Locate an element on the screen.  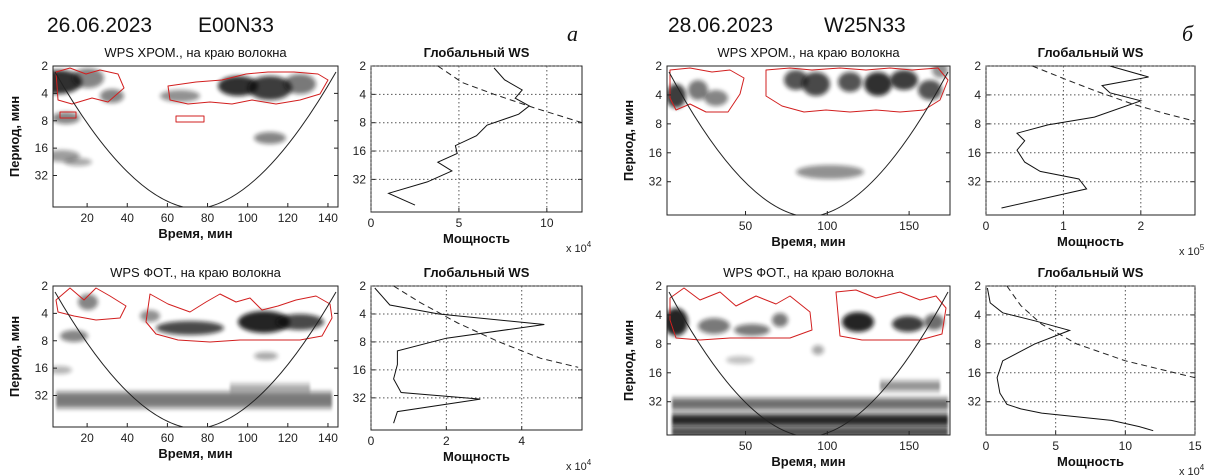
gws-1-1-ytick-label: 2 is located at coordinates (977, 286).